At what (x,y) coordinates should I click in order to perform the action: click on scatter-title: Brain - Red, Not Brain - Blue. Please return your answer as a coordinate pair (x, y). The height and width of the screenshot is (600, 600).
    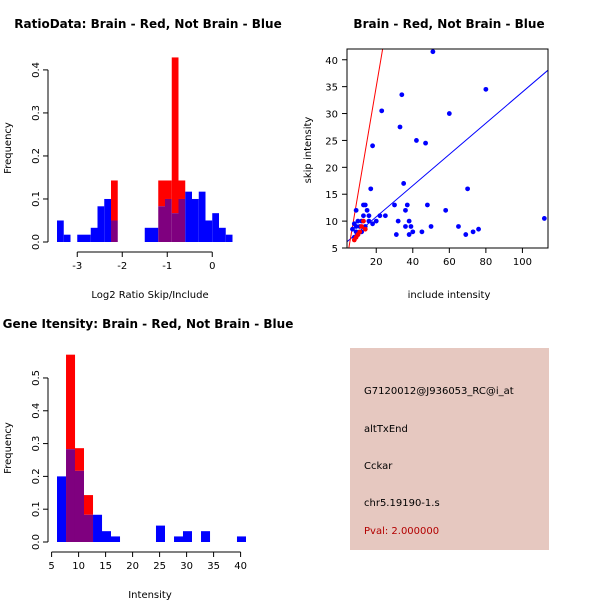
    Looking at the image, I should click on (448, 24).